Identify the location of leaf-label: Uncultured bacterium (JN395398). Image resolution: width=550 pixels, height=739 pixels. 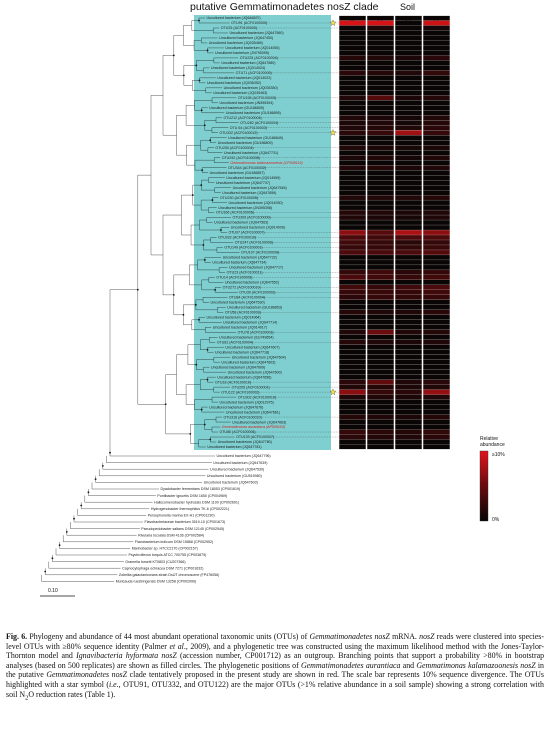
(245, 208).